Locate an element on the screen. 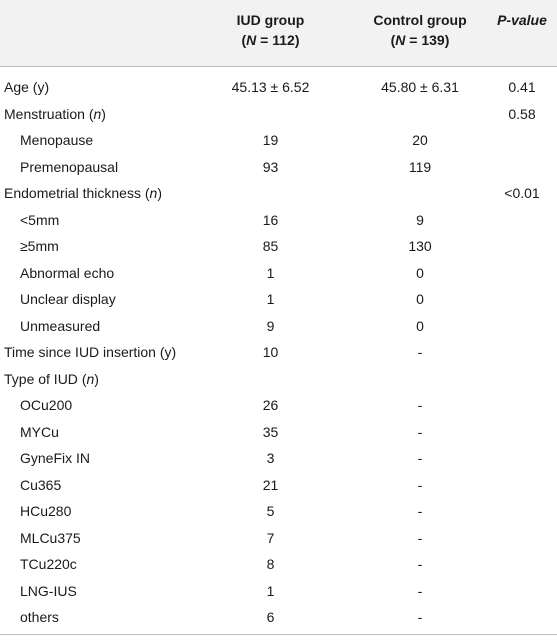 This screenshot has height=640, width=557. iud-value: 6 is located at coordinates (270, 617).